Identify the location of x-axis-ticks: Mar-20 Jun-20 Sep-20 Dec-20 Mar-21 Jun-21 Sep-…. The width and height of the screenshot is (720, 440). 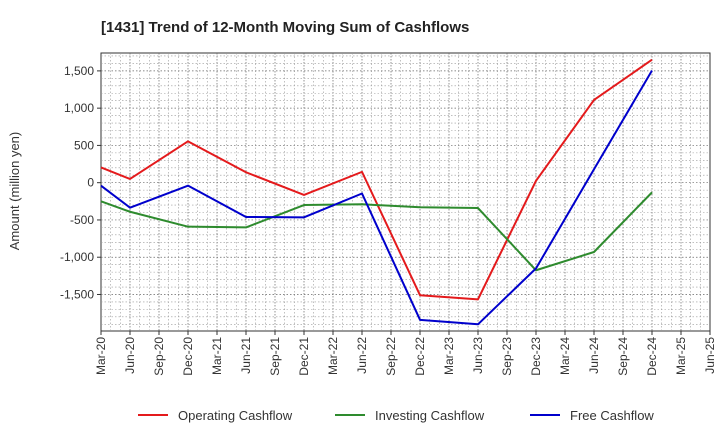
(405, 353).